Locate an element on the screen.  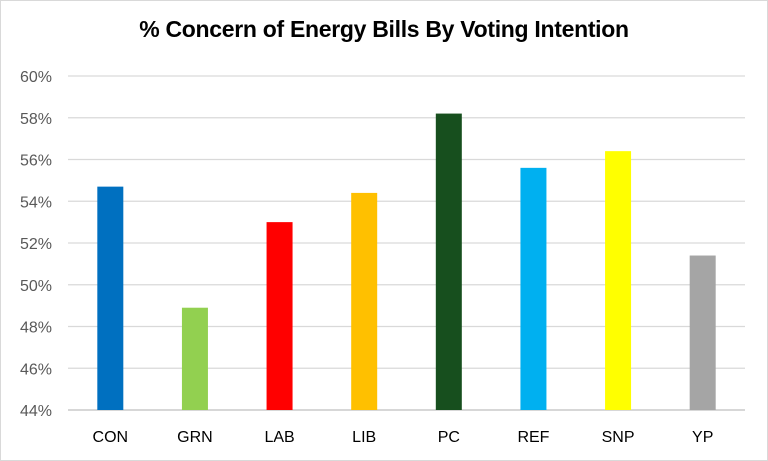
y-axis-ticks: 44% 46% 48% 50% 52% 54% 56% 58% 60% is located at coordinates (36, 244).